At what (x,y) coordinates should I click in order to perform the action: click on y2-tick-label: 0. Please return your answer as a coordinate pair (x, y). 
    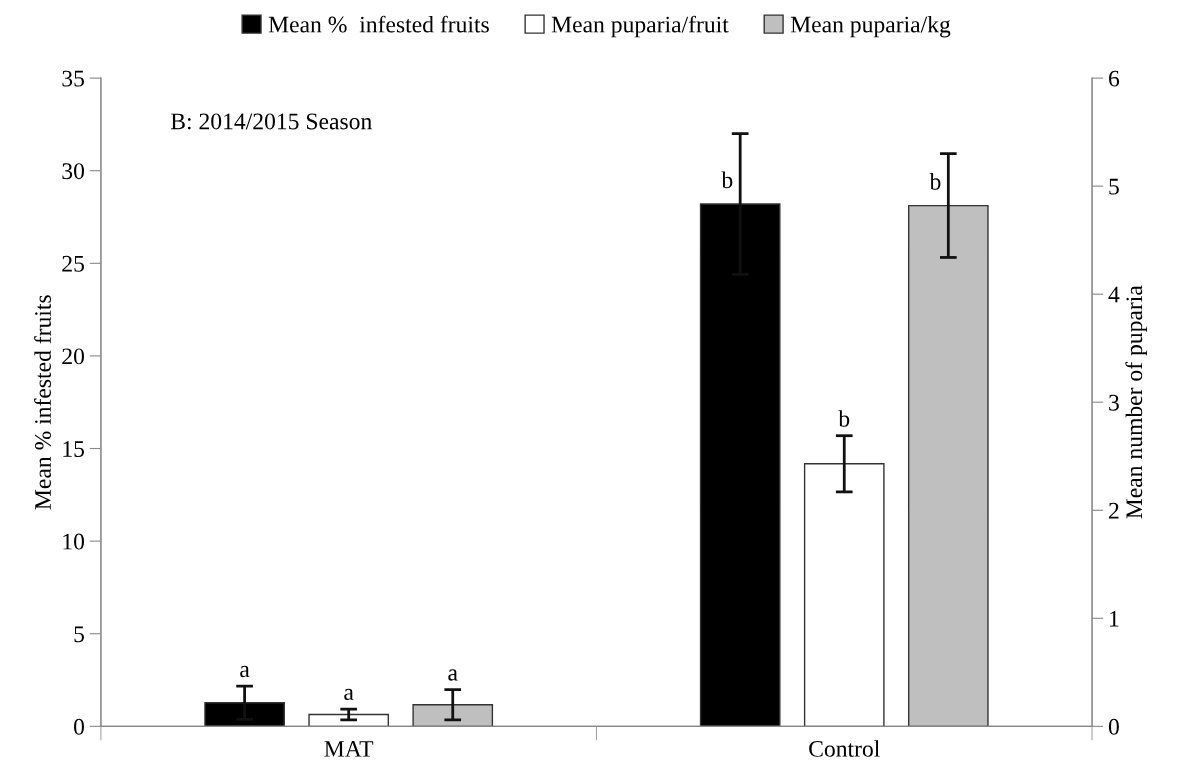
    Looking at the image, I should click on (1113, 726).